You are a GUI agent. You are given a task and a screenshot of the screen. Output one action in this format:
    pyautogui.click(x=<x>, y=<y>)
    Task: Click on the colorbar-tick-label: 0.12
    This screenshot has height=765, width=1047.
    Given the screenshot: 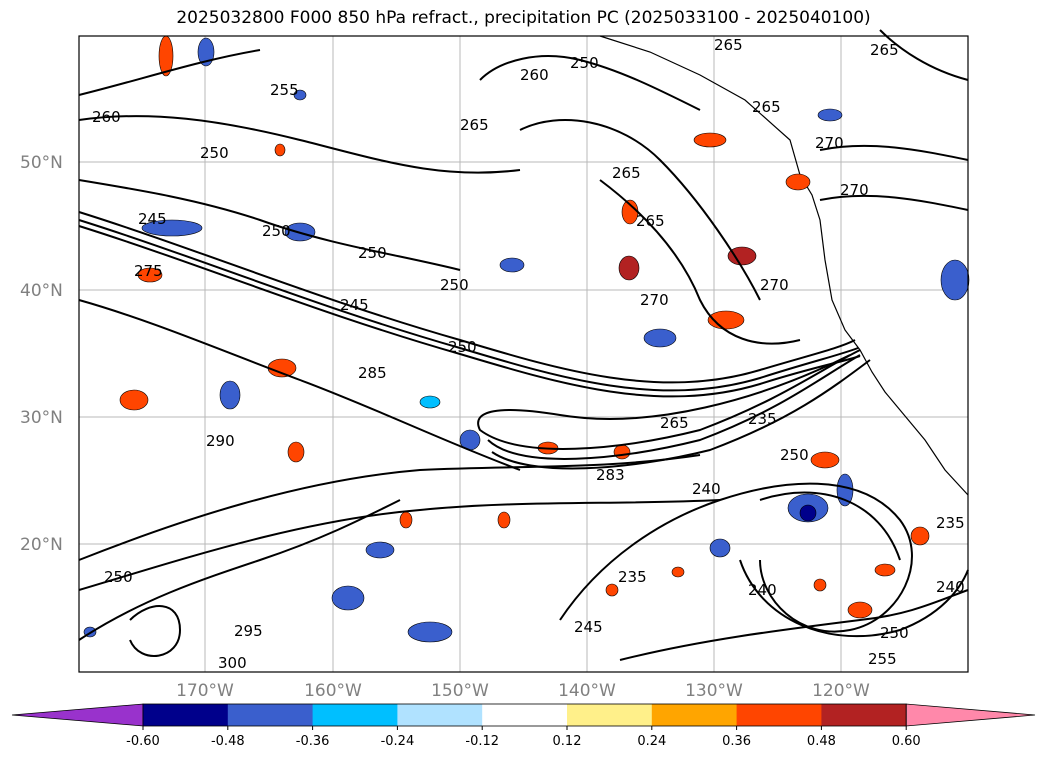 What is the action you would take?
    pyautogui.click(x=567, y=741)
    